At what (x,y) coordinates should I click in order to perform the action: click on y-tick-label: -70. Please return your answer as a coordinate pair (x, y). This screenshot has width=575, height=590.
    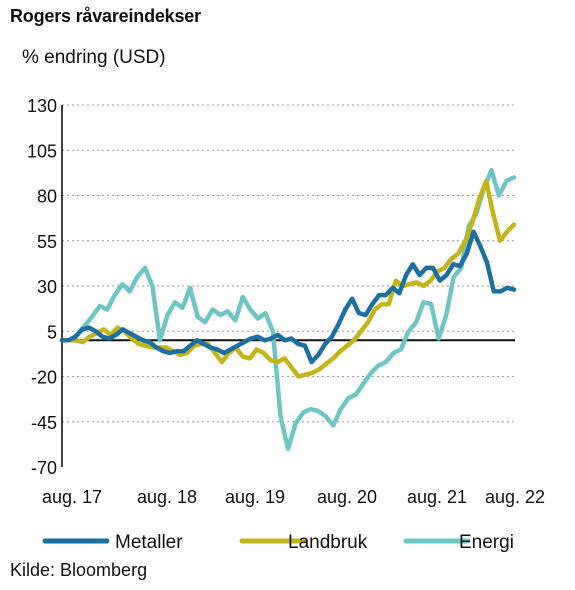
    Looking at the image, I should click on (44, 468).